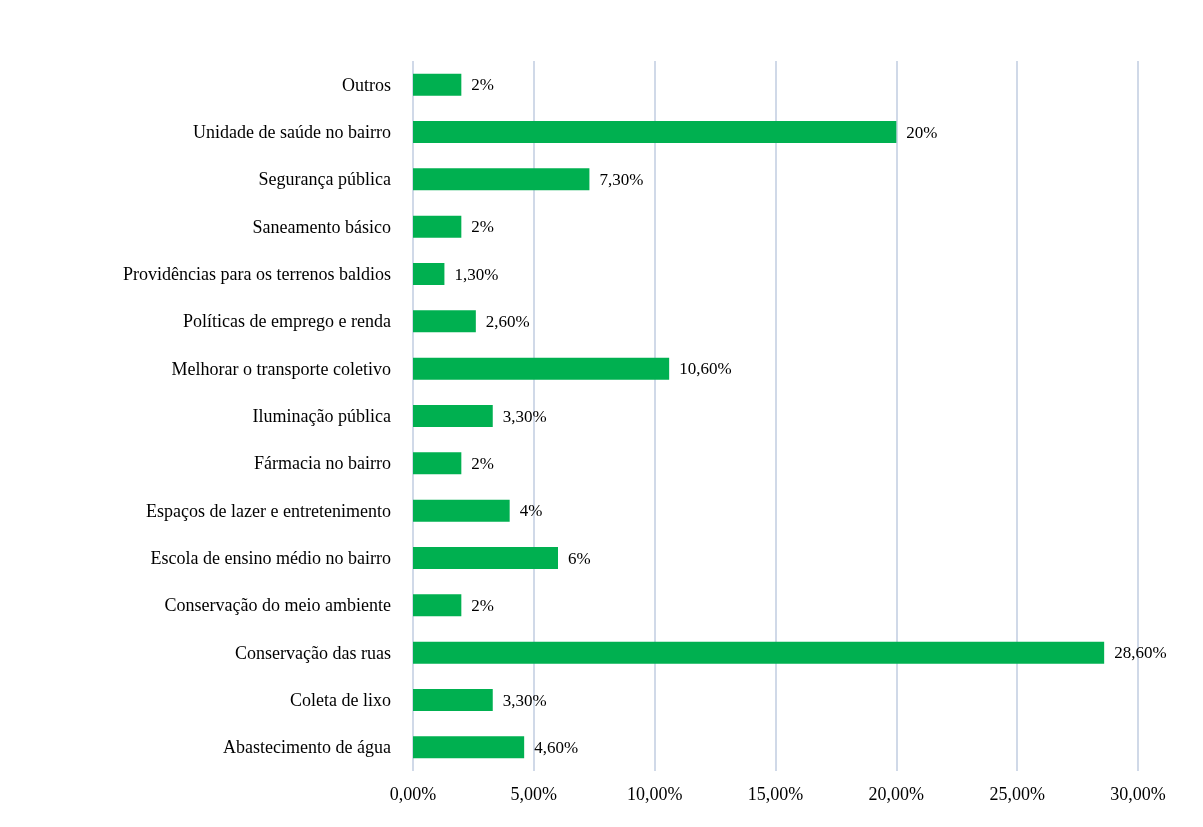  Describe the element at coordinates (476, 274) in the screenshot. I see `data-label: 1,30%` at that location.